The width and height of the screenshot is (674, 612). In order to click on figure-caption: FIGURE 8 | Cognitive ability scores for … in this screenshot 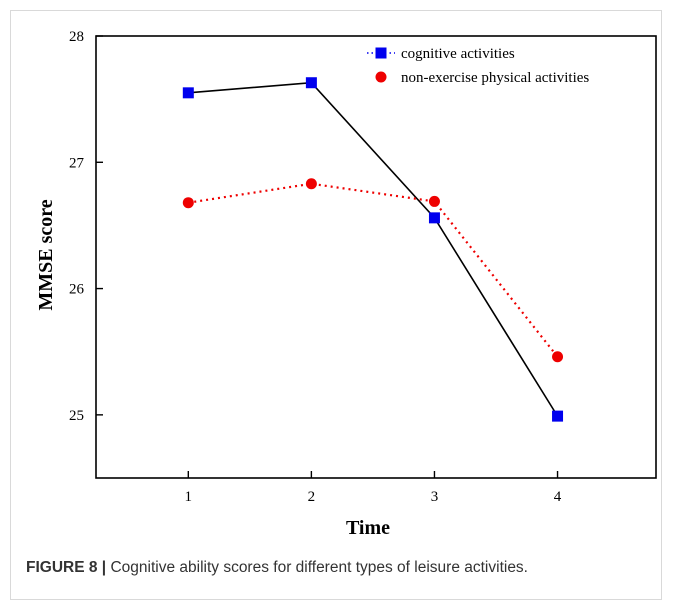, I will do `click(341, 568)`.